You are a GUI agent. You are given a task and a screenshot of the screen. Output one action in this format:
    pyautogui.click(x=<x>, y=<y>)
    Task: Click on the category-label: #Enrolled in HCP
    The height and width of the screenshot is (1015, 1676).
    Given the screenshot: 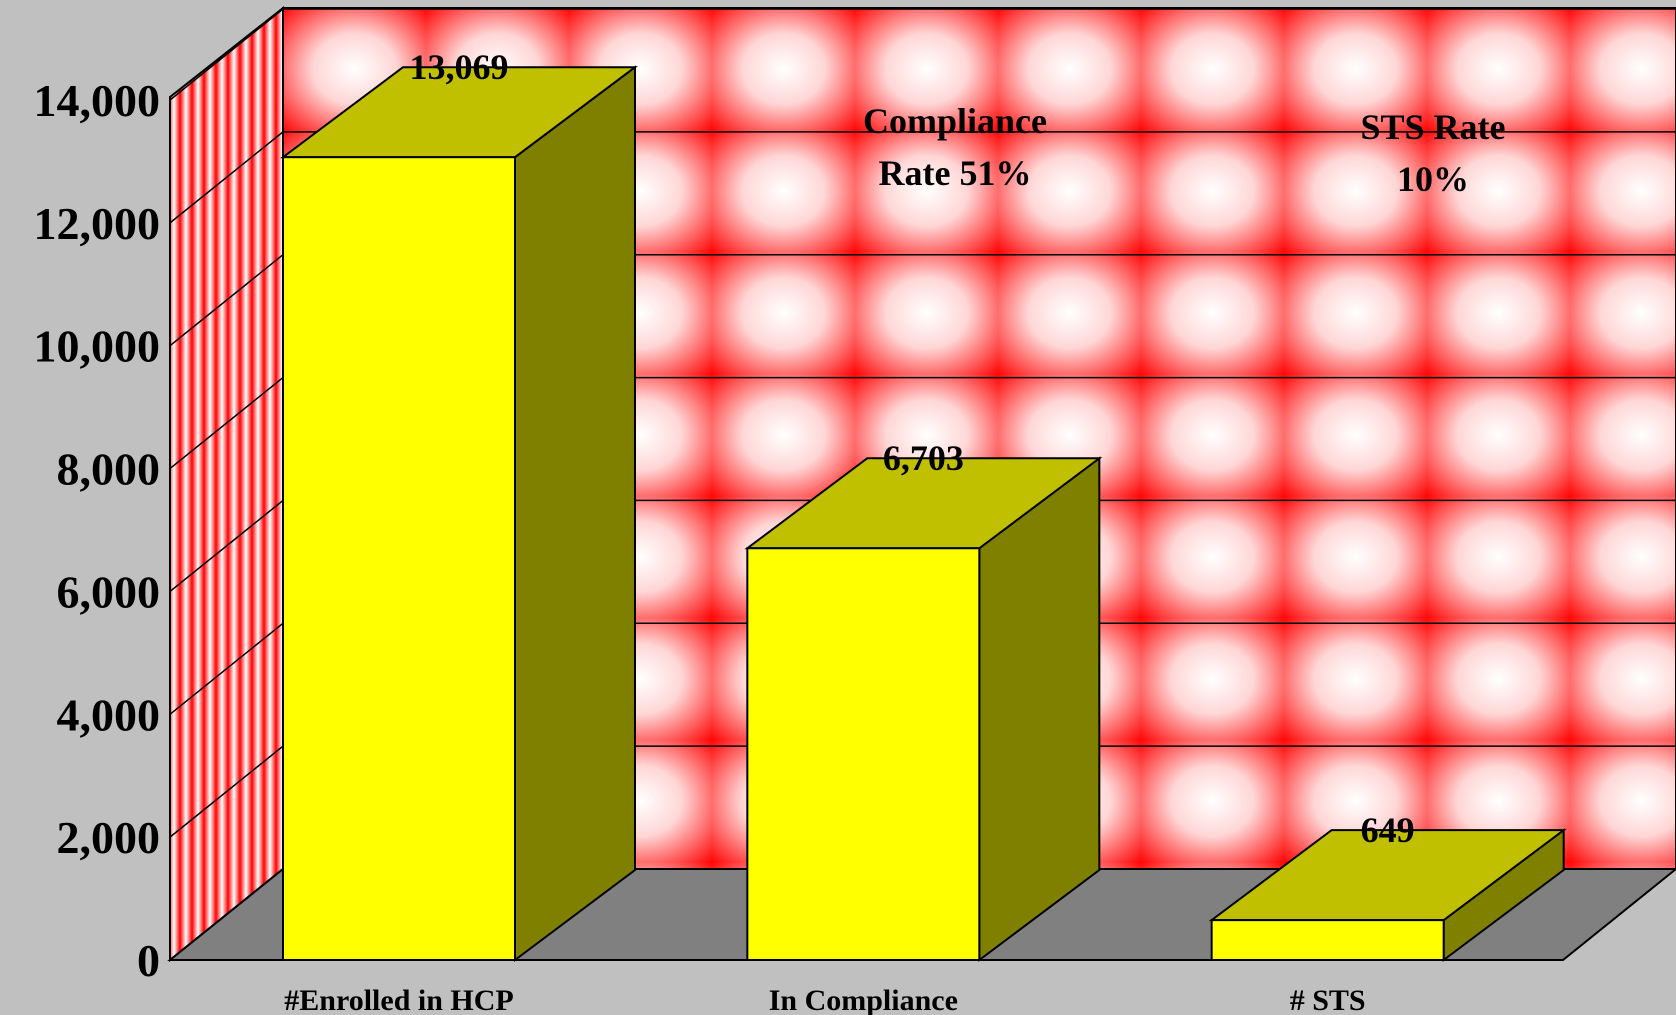 What is the action you would take?
    pyautogui.click(x=398, y=999)
    